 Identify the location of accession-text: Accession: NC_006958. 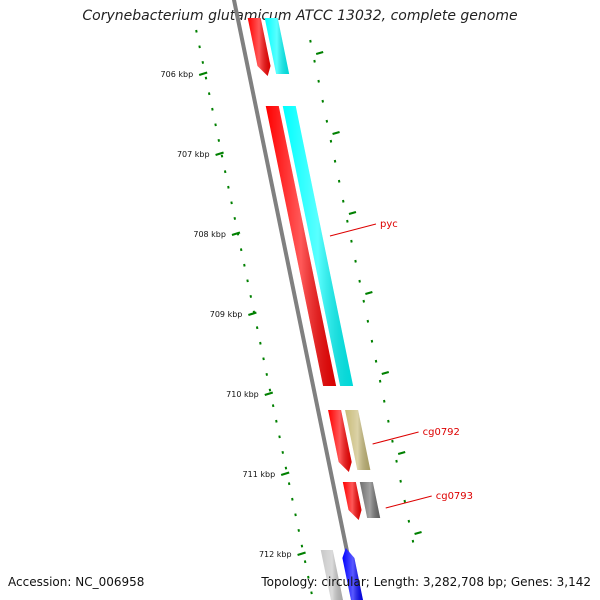
(76, 582).